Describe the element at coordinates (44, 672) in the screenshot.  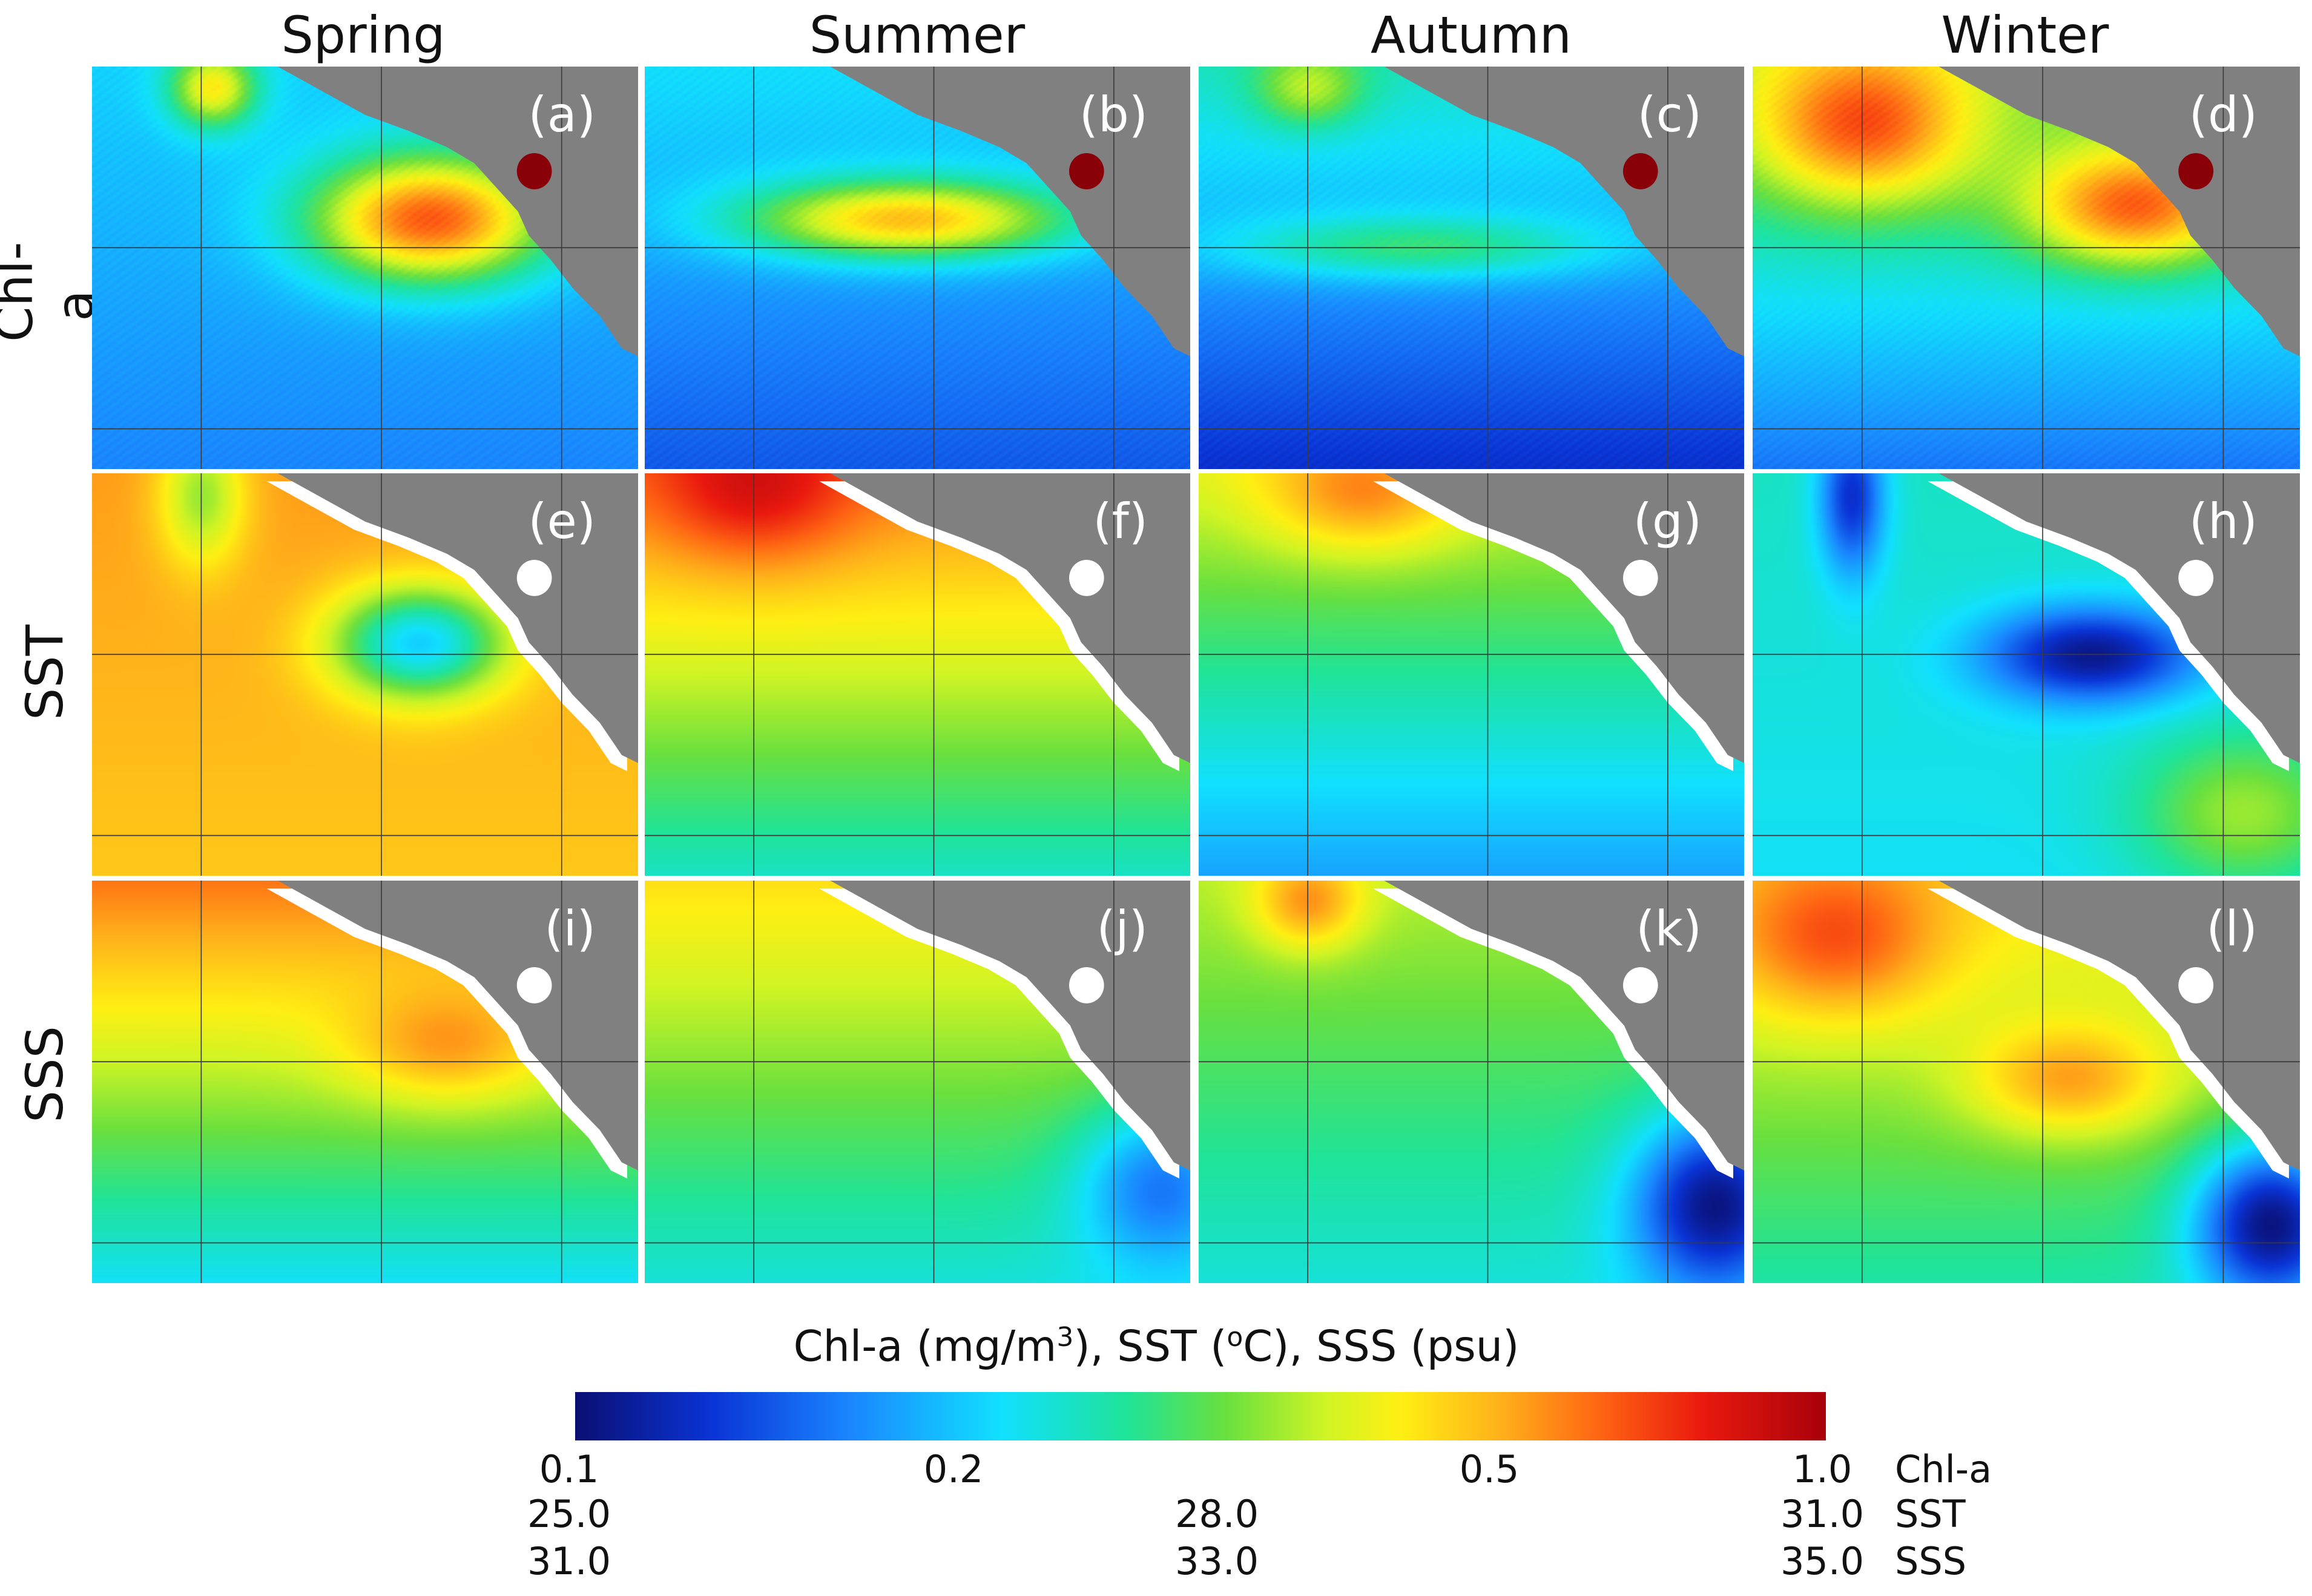
I see `row-label-sst: SST` at that location.